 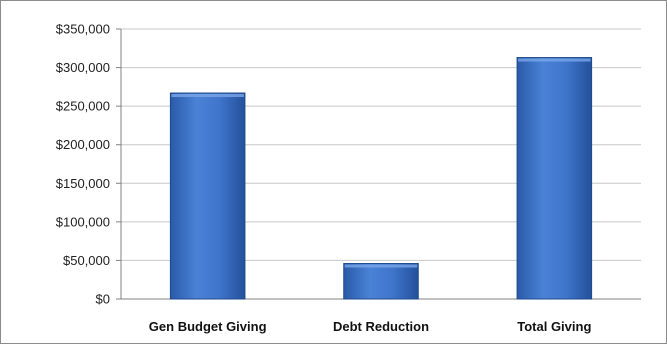 What do you see at coordinates (83, 106) in the screenshot?
I see `y-tick-label: $250,000` at bounding box center [83, 106].